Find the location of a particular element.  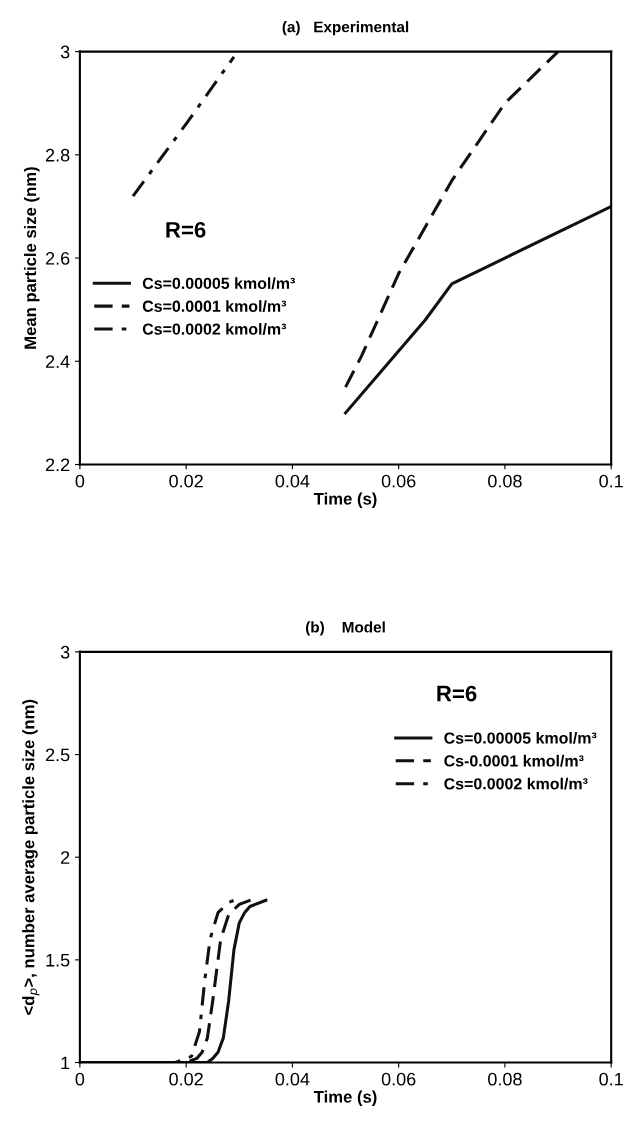

y-tick-label: 2.4 is located at coordinates (57, 361).